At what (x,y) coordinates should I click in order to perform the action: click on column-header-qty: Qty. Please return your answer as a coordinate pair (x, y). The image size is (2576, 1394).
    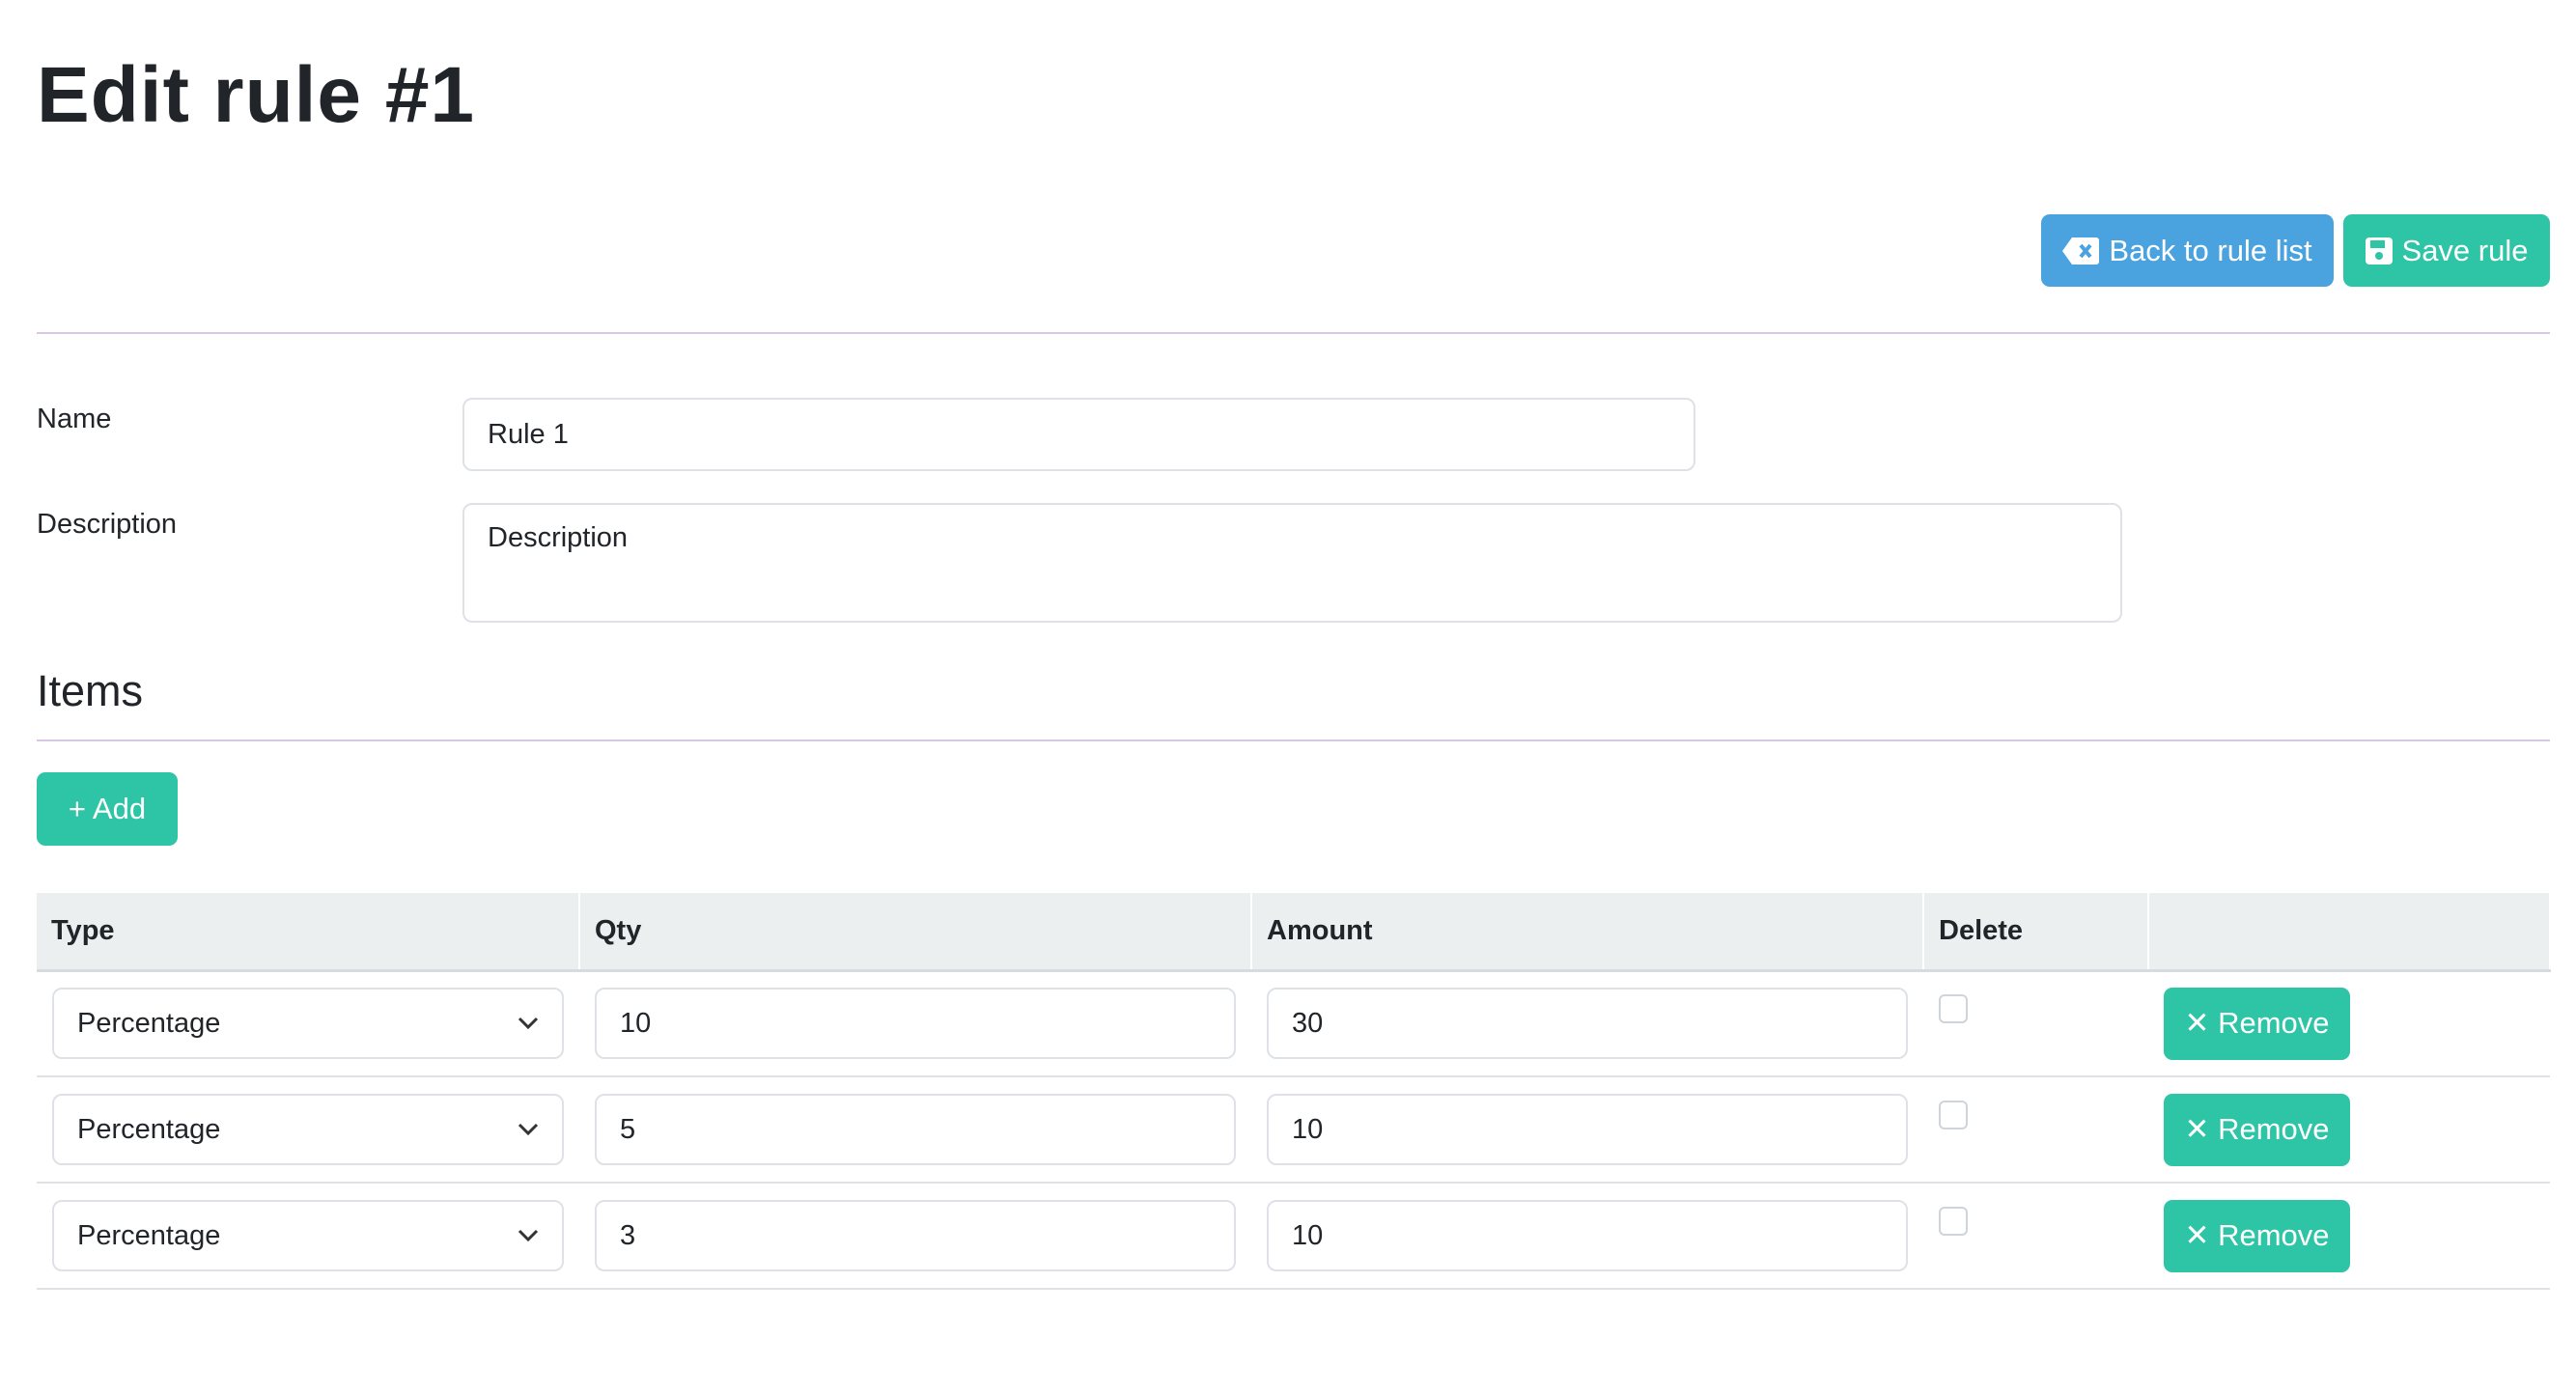
    Looking at the image, I should click on (916, 932).